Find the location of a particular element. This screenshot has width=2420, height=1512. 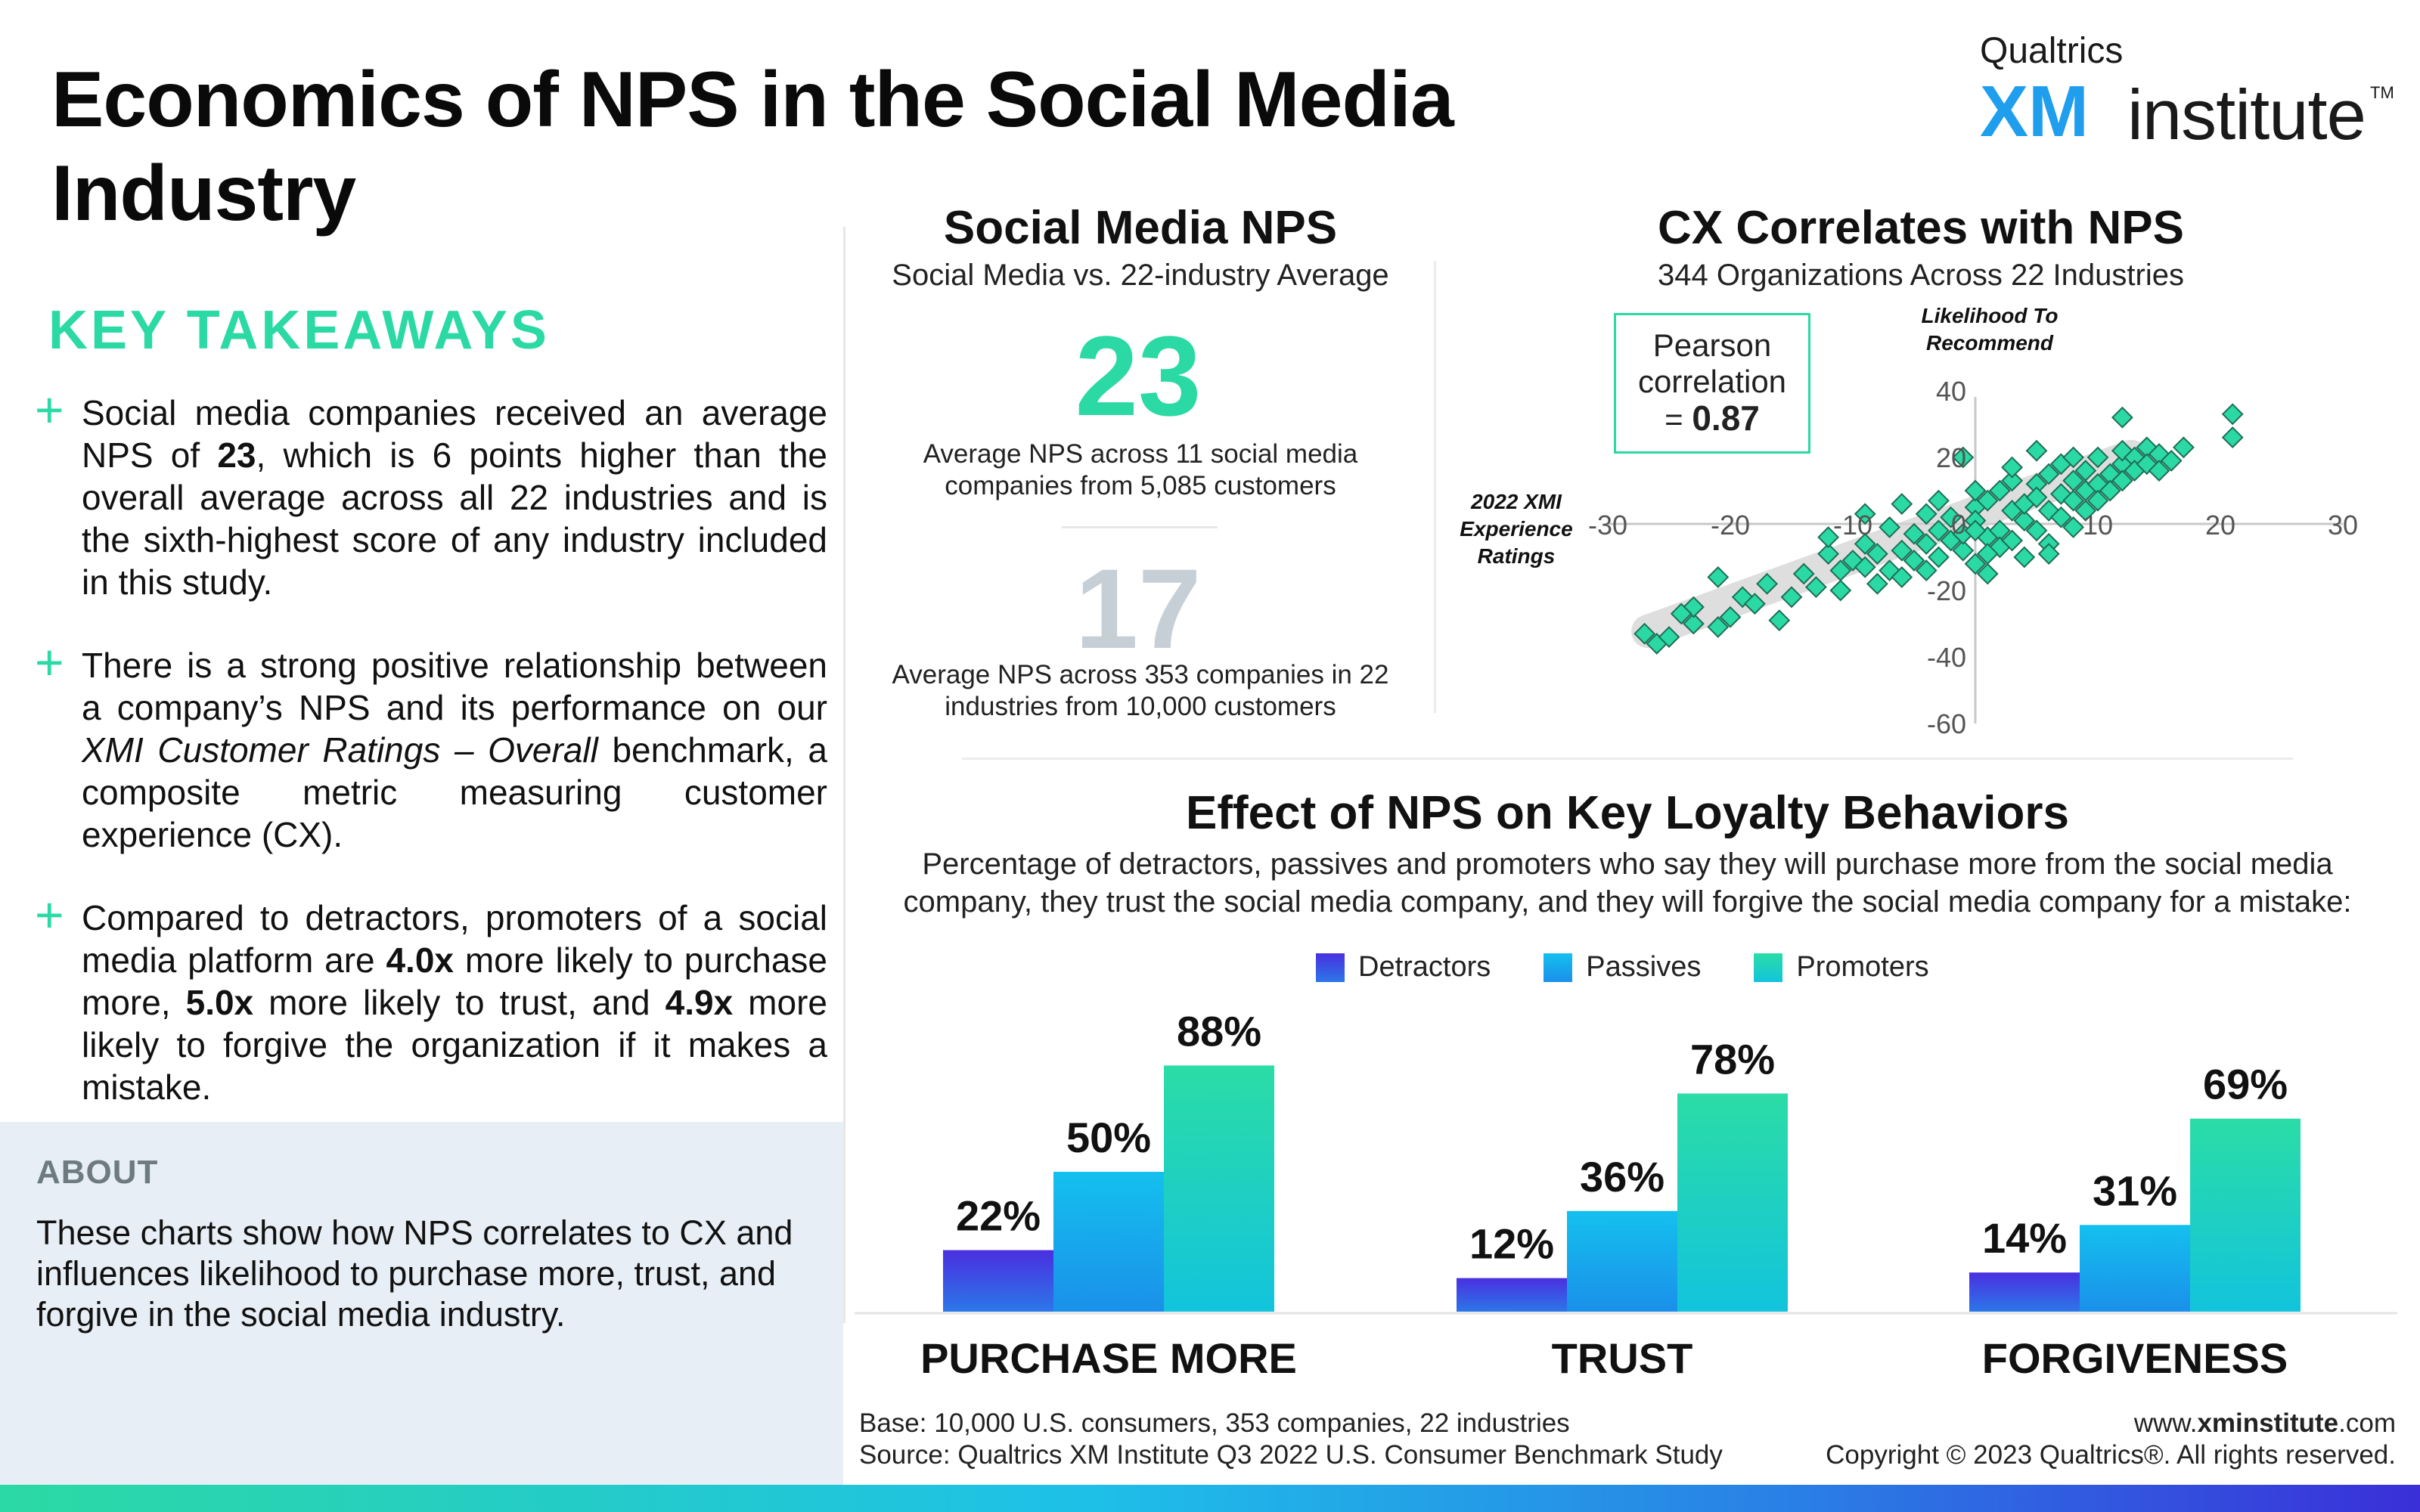

category-labels: PURCHASE MORE TRUST FORGIVENESS is located at coordinates (1633, 1364).